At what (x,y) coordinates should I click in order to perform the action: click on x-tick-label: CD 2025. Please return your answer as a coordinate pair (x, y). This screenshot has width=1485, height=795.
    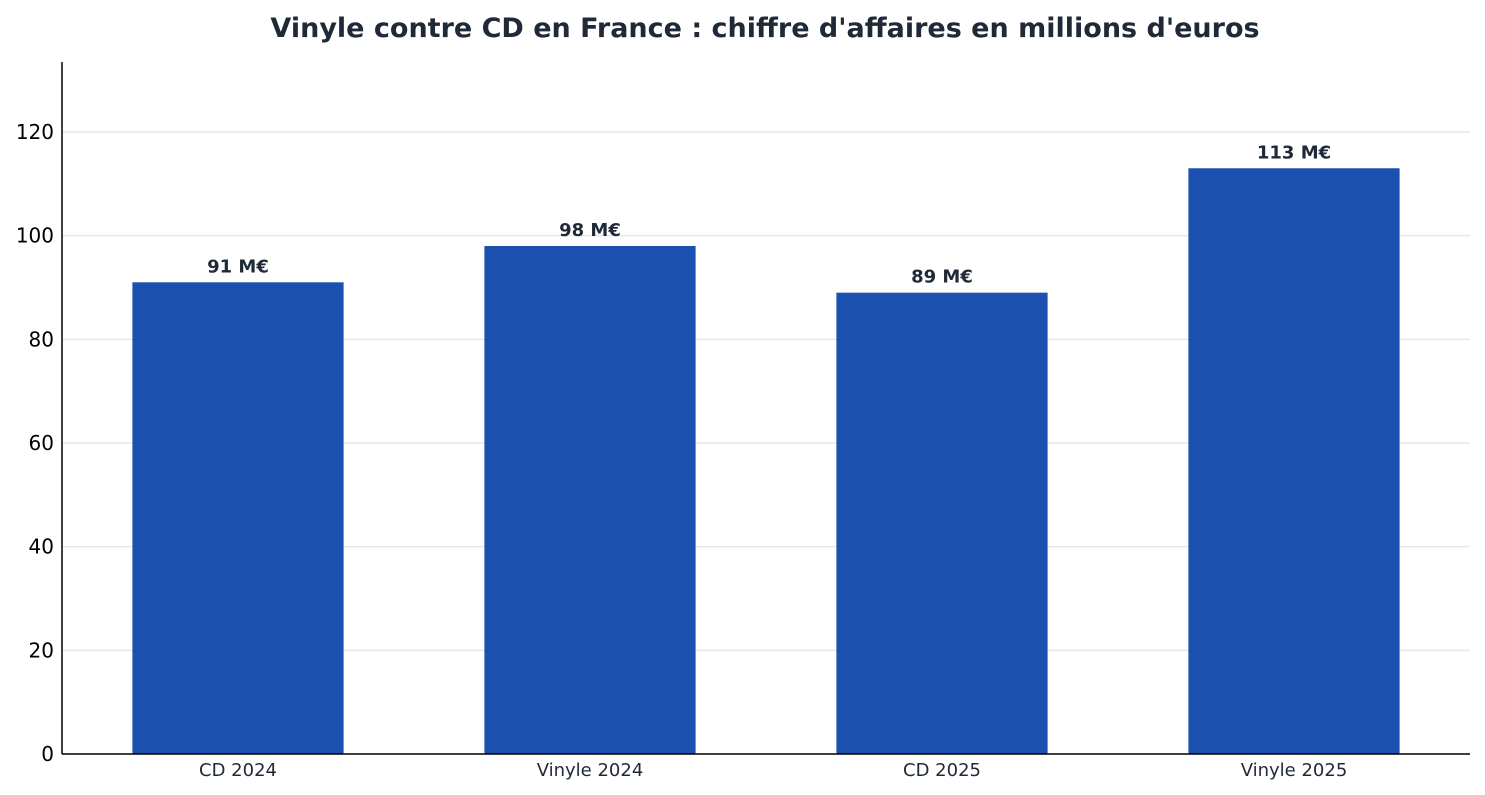
    Looking at the image, I should click on (942, 770).